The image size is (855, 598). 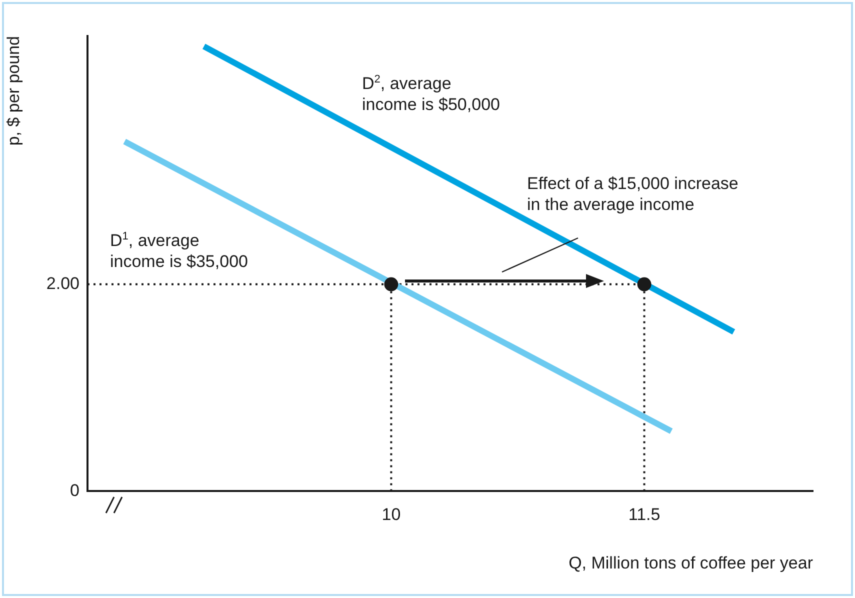 I want to click on x-tick-label: 10, so click(x=391, y=514).